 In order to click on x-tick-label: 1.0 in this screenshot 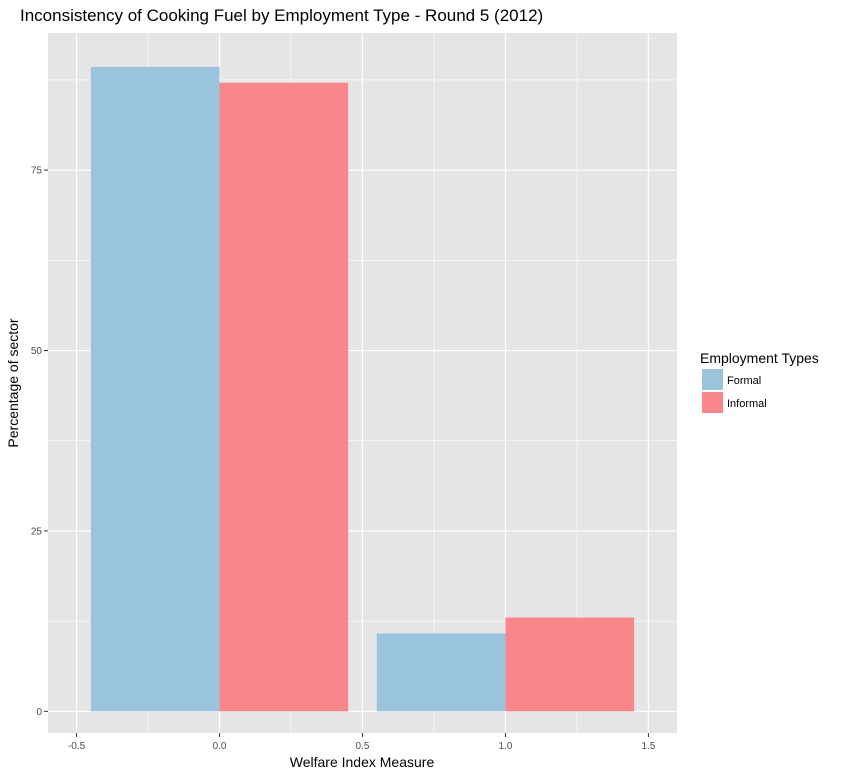, I will do `click(506, 746)`.